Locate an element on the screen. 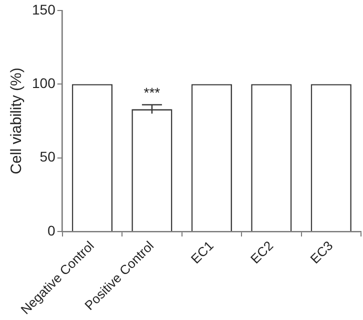  y-axis-title: Cell viability (%) is located at coordinates (17, 121).